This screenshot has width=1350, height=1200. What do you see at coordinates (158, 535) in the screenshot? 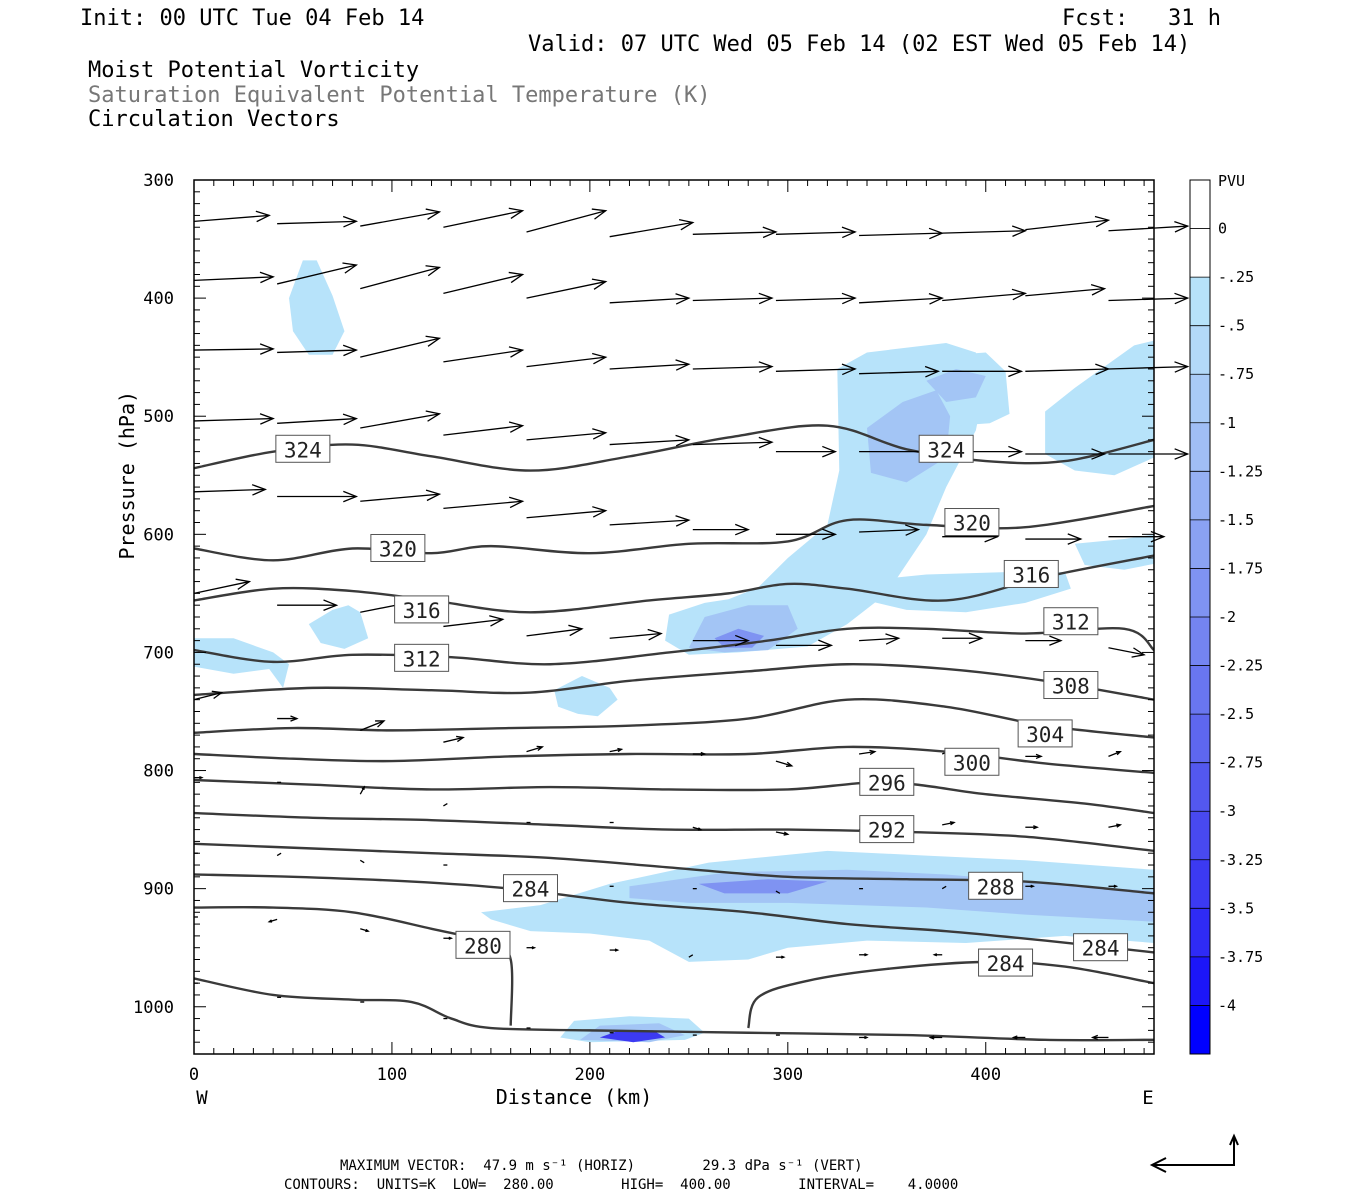
I see `y-tick-label: 600` at bounding box center [158, 535].